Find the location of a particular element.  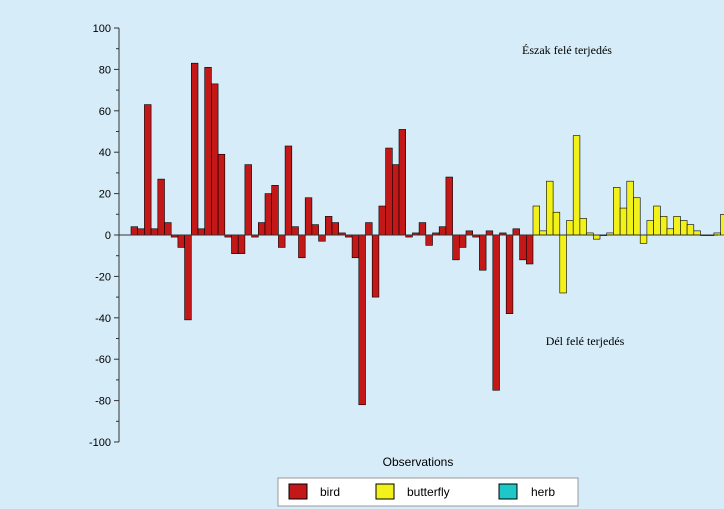

y-tick-label: 80 is located at coordinates (105, 70).